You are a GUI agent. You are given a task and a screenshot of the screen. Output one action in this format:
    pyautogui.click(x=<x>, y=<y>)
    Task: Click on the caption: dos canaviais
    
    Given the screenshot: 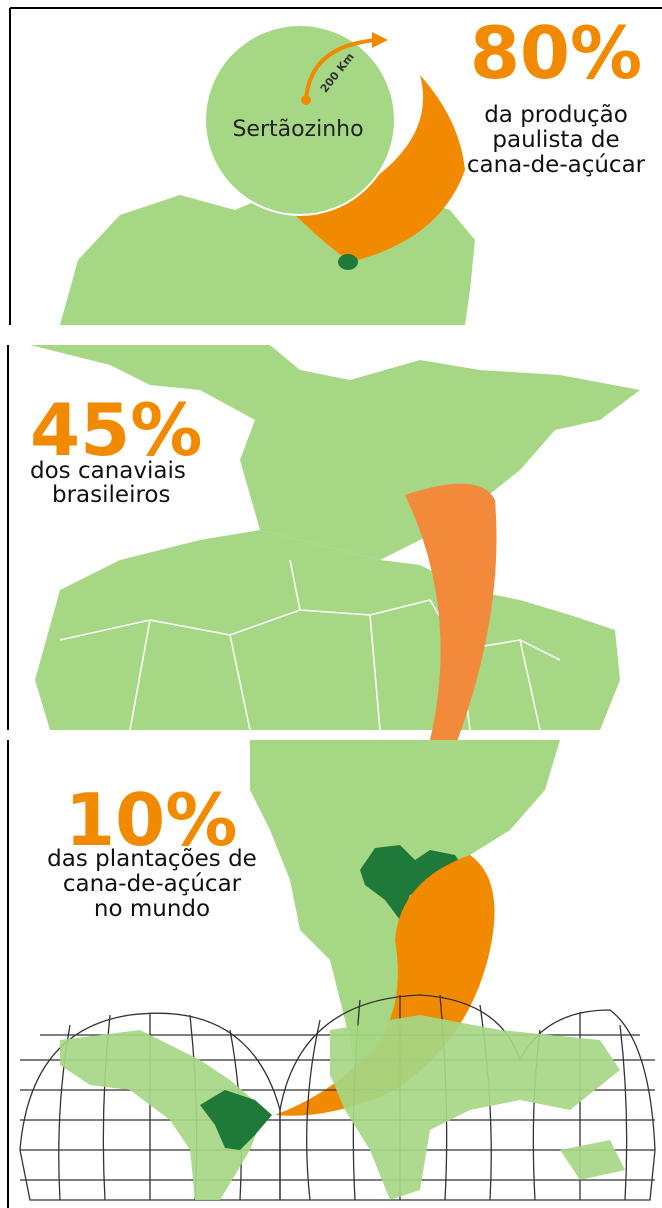 What is the action you would take?
    pyautogui.click(x=108, y=471)
    